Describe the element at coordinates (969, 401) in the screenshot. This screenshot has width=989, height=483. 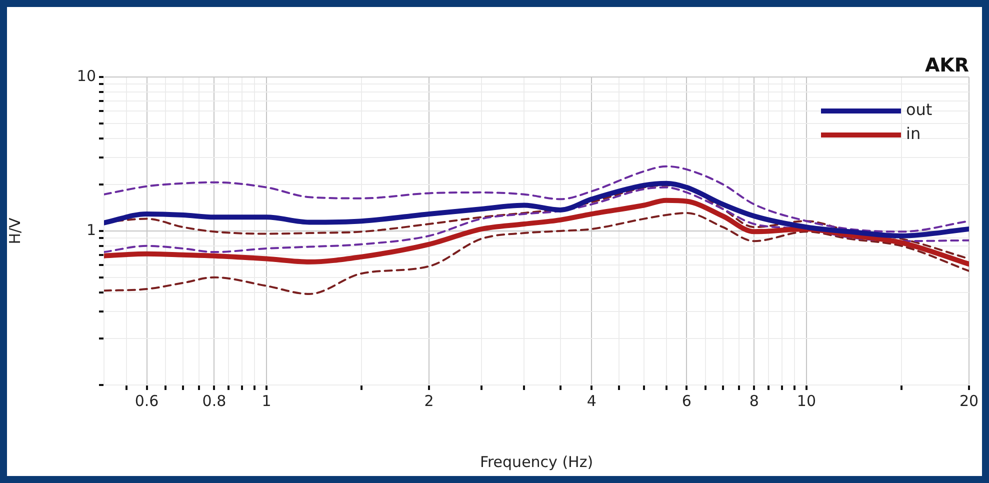
I see `x-tick-label: 20` at that location.